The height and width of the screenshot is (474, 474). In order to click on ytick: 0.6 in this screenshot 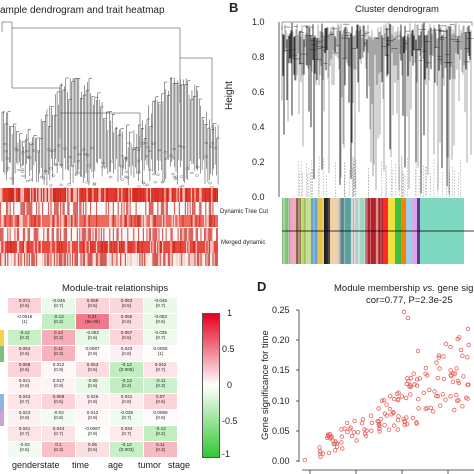, I will do `click(258, 92)`.